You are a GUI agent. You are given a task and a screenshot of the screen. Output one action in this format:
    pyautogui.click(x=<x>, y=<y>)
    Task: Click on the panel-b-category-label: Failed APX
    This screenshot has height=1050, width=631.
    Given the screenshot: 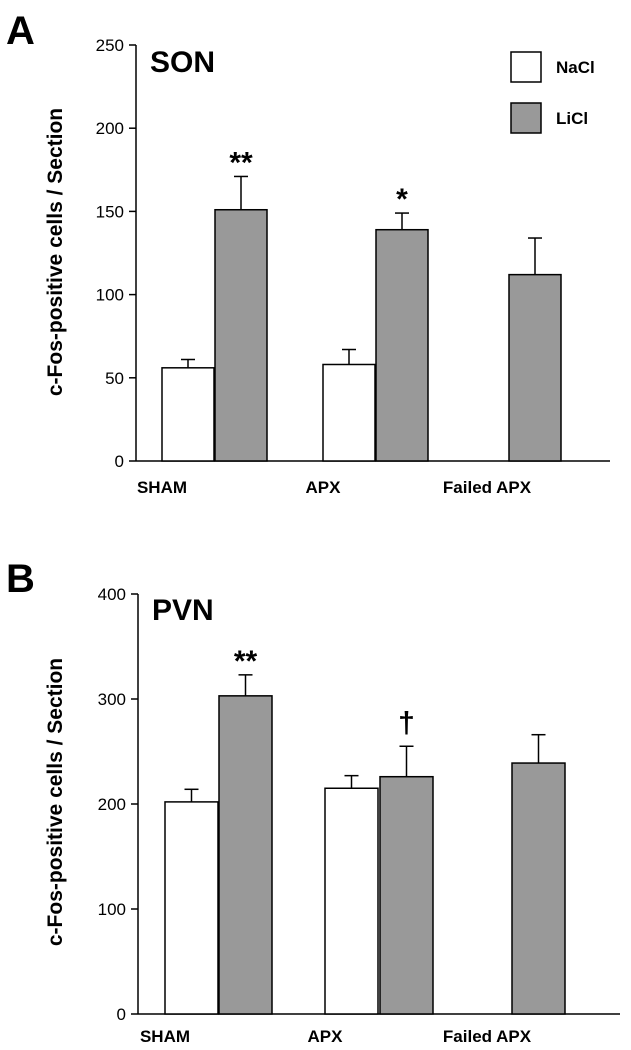 What is the action you would take?
    pyautogui.click(x=487, y=1036)
    